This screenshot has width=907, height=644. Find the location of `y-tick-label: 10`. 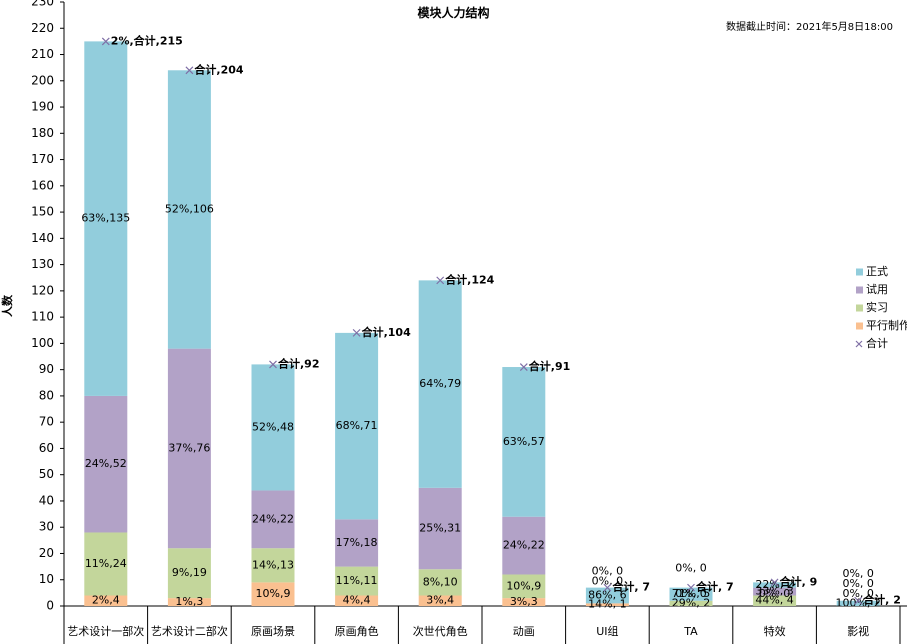

y-tick-label: 10 is located at coordinates (46, 579).